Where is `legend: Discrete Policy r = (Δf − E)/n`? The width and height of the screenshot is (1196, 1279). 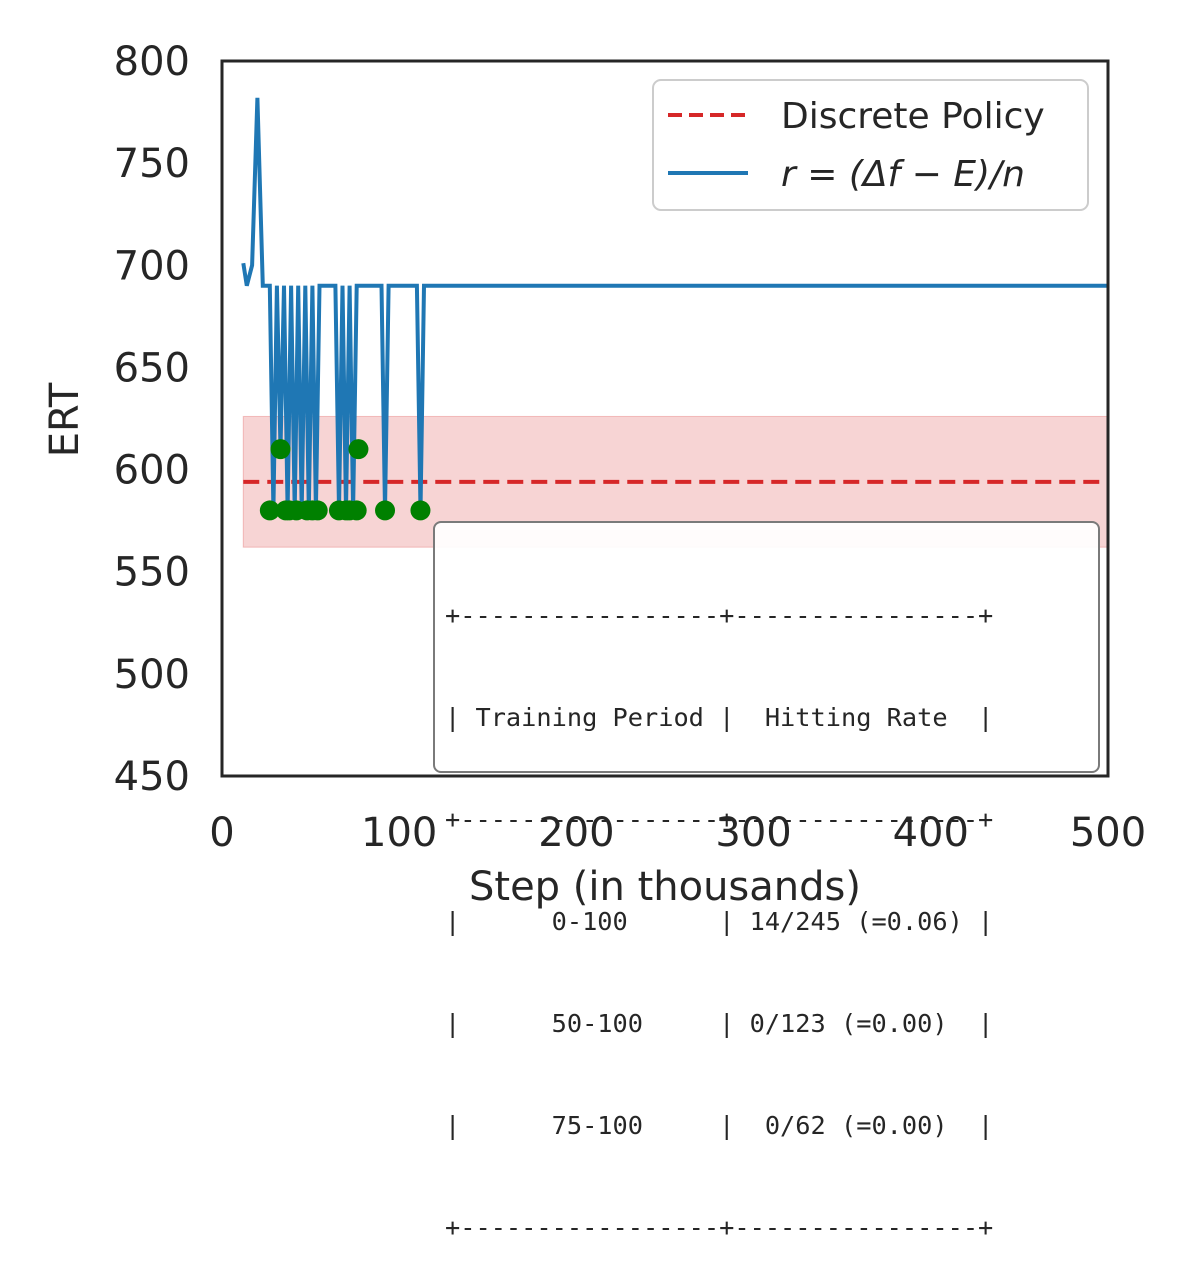 legend: Discrete Policy r = (Δf − E)/n is located at coordinates (870, 145).